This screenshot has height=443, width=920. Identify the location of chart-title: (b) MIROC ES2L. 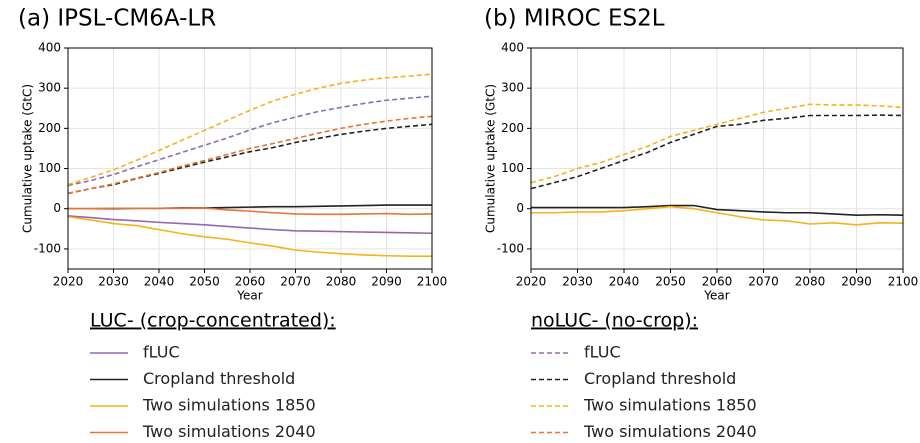
(574, 19).